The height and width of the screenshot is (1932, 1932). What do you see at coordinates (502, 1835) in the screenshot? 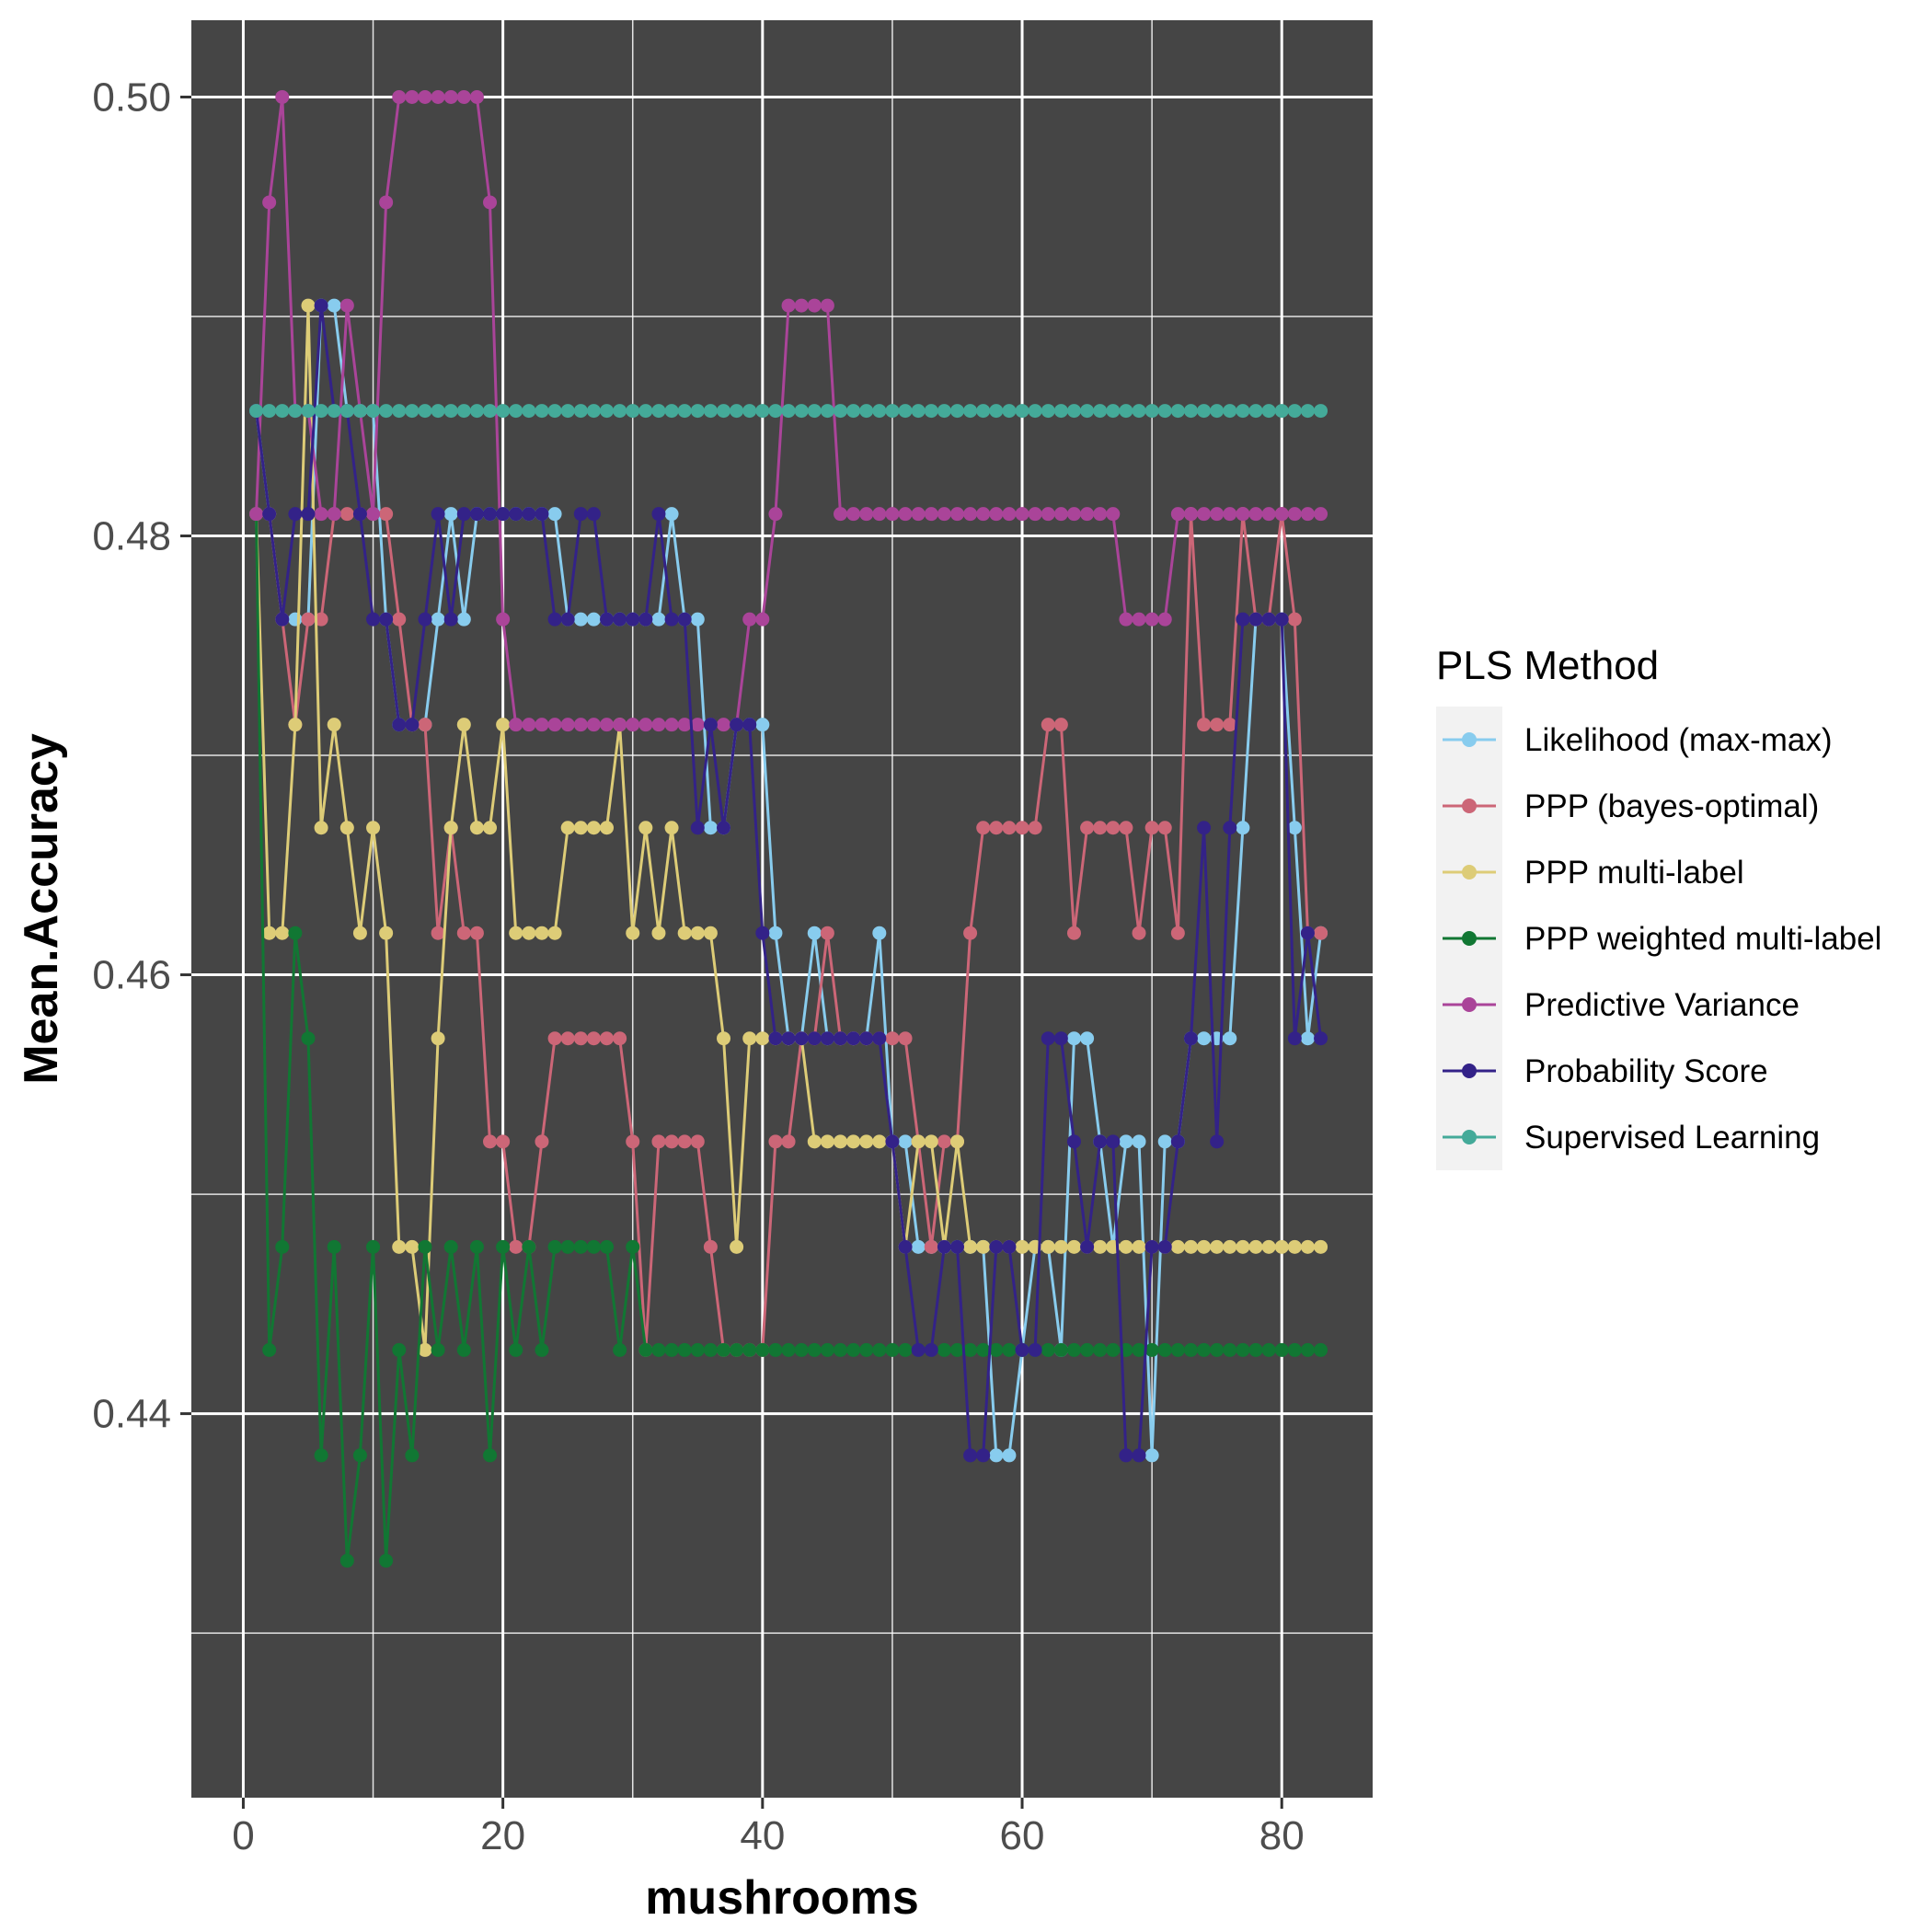
I see `x-tick-label: 20` at bounding box center [502, 1835].